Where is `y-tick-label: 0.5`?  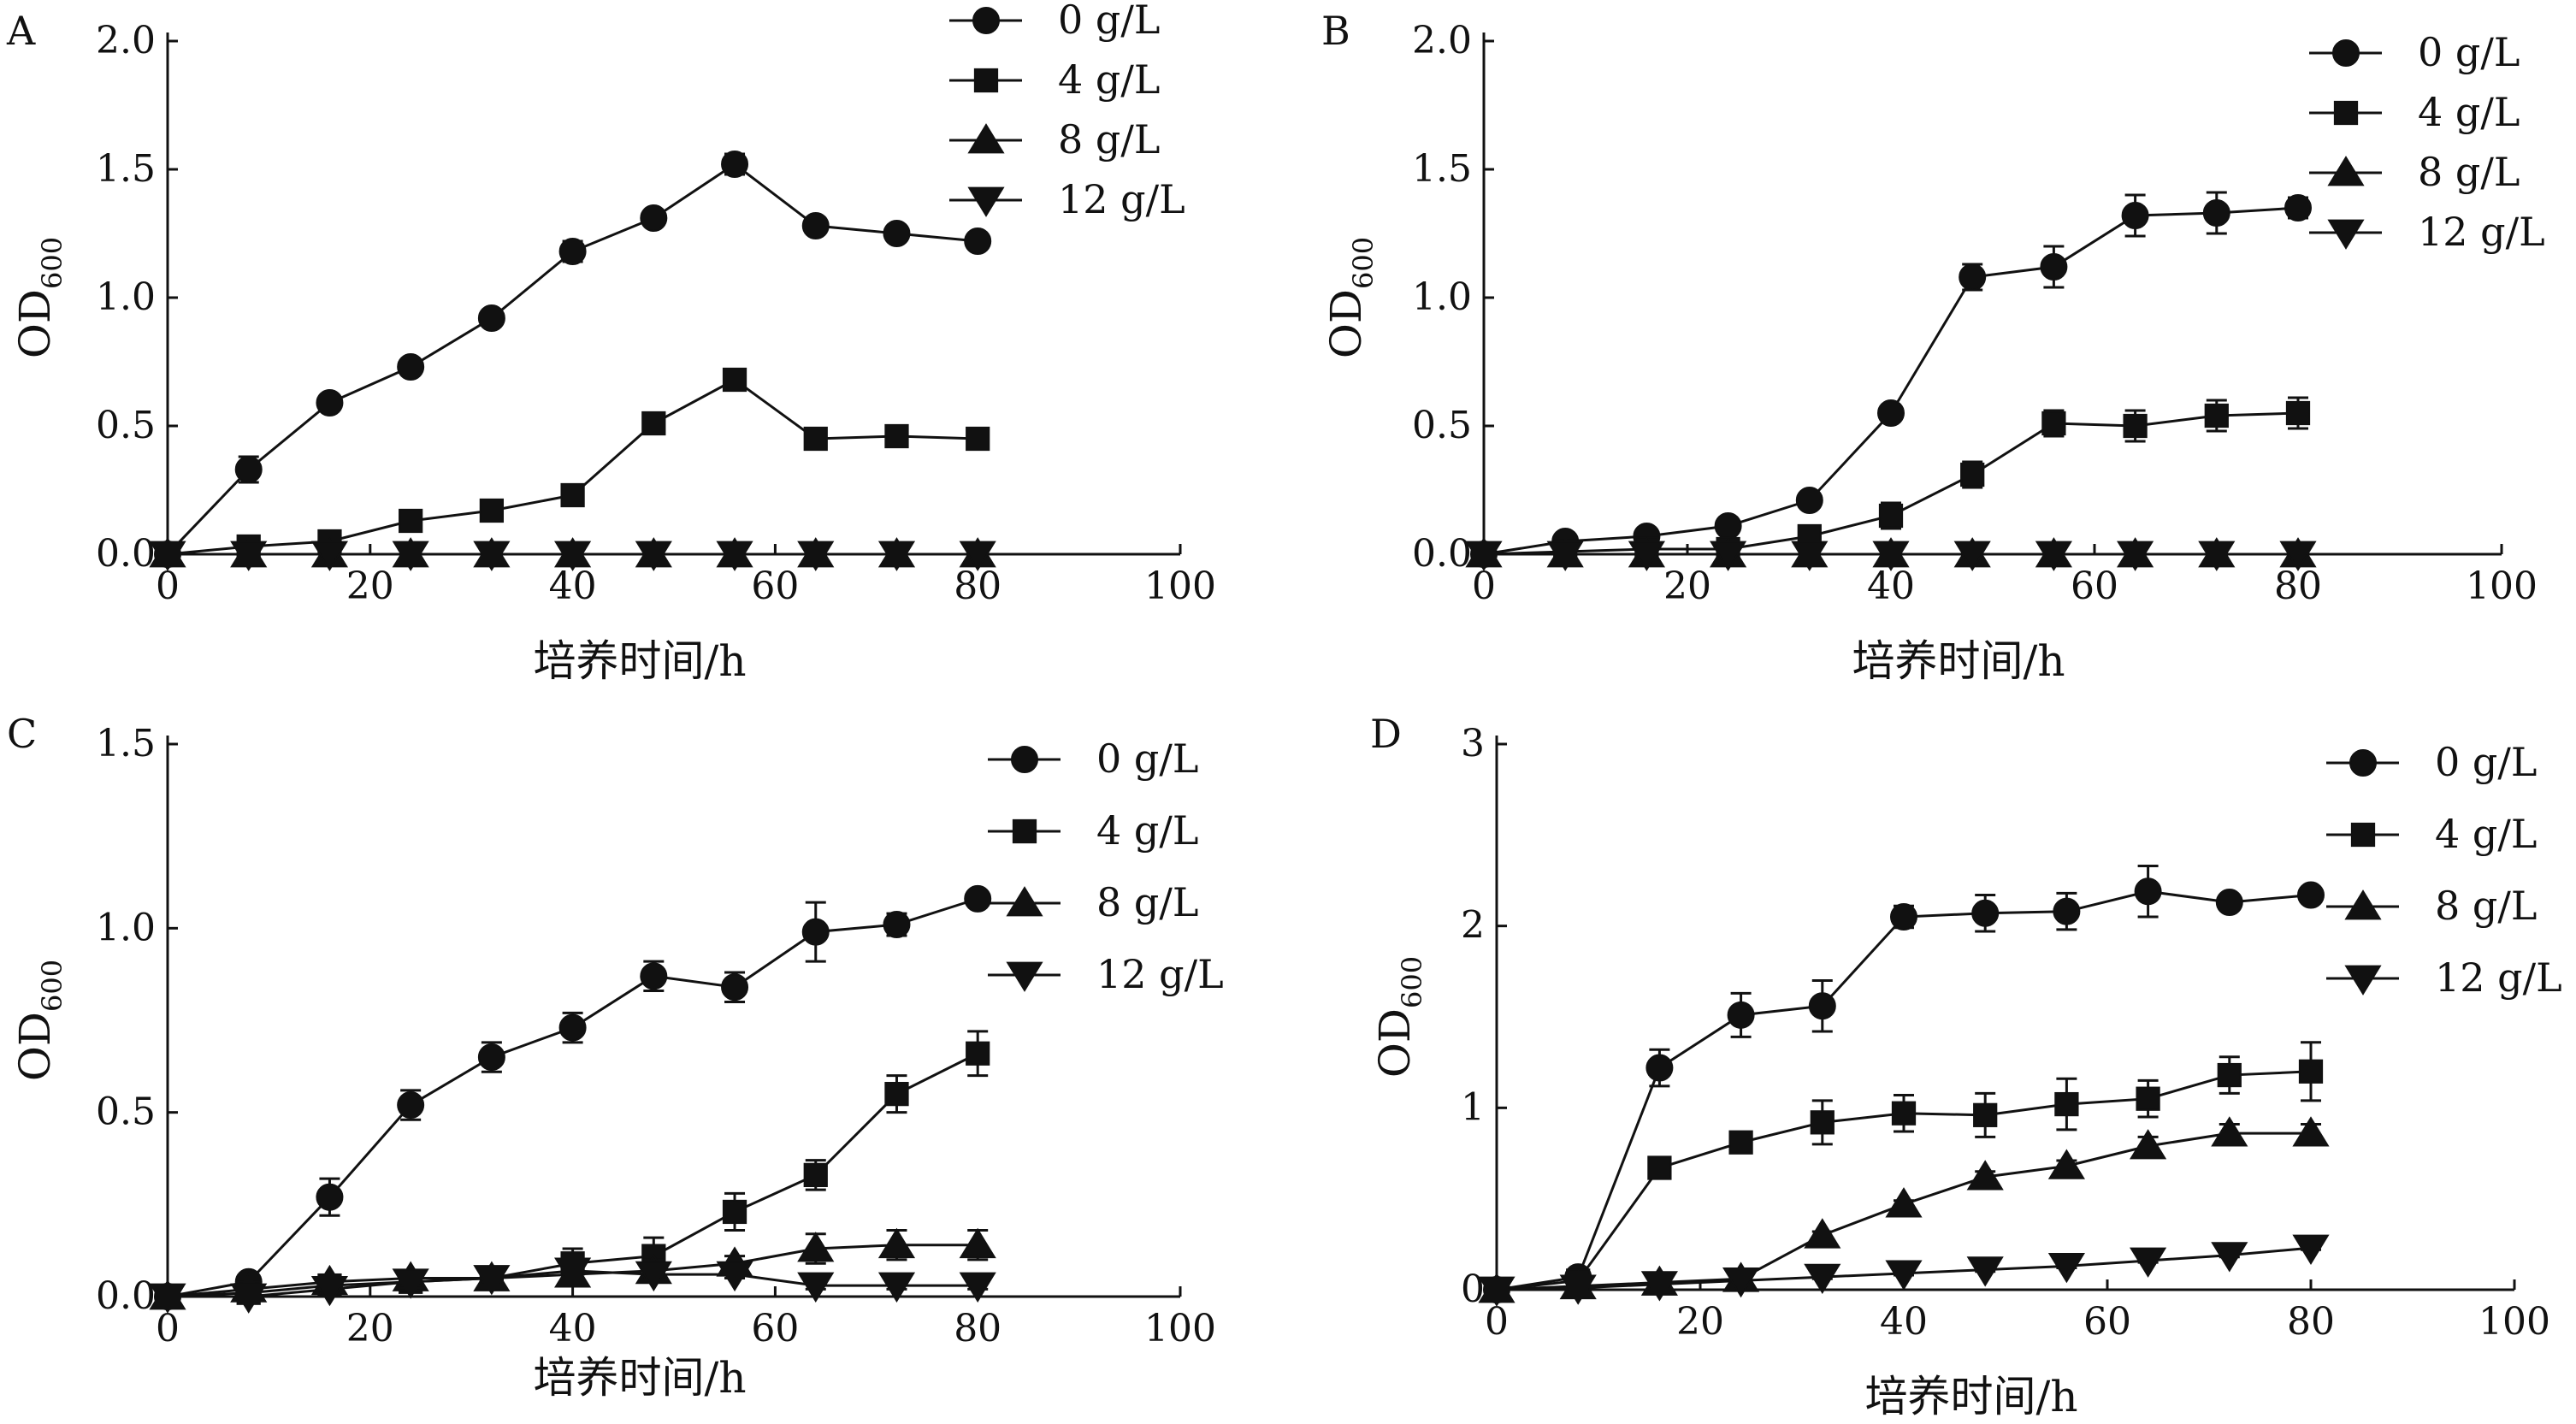 y-tick-label: 0.5 is located at coordinates (126, 425).